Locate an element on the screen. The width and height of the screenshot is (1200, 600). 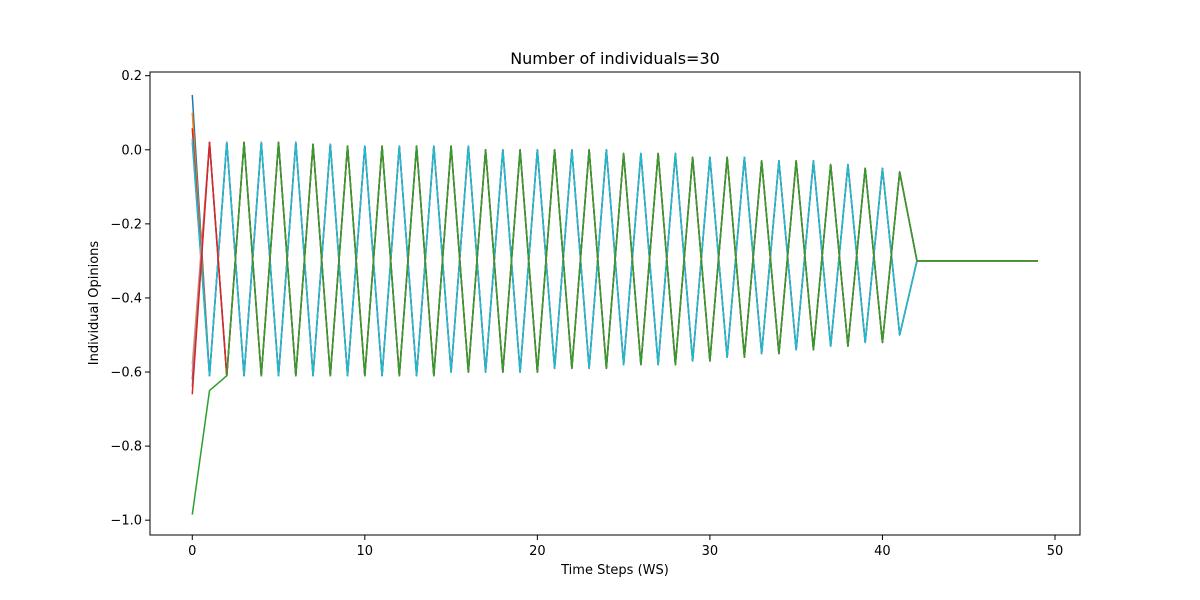
y-tick-label: −0.4 is located at coordinates (126, 298).